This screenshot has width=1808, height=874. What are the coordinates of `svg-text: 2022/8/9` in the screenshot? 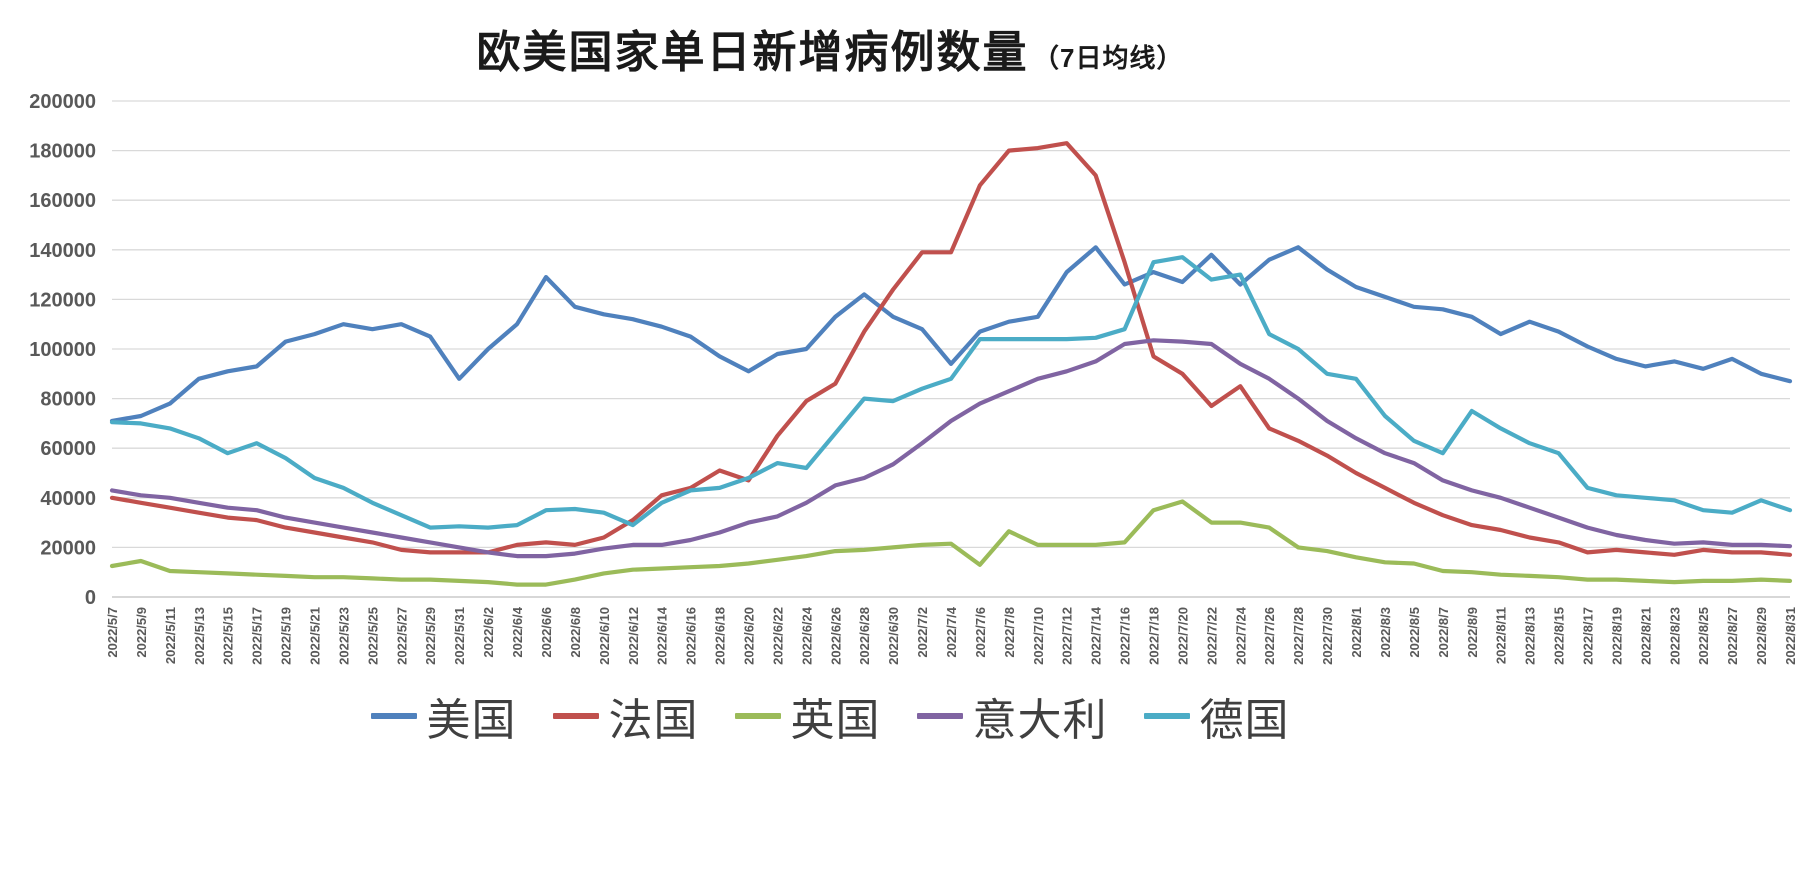 It's located at (1472, 632).